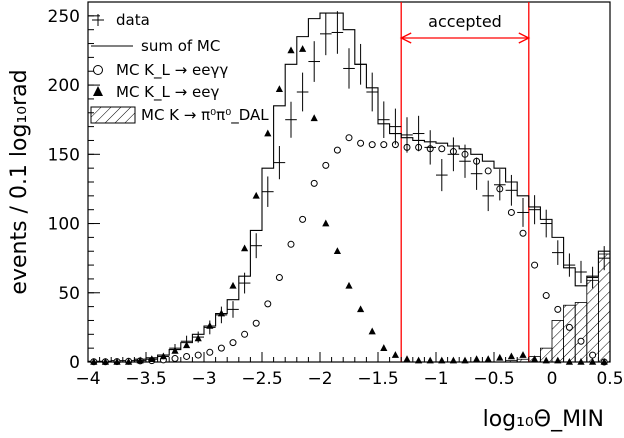  I want to click on x-tick-label: −1, so click(435, 379).